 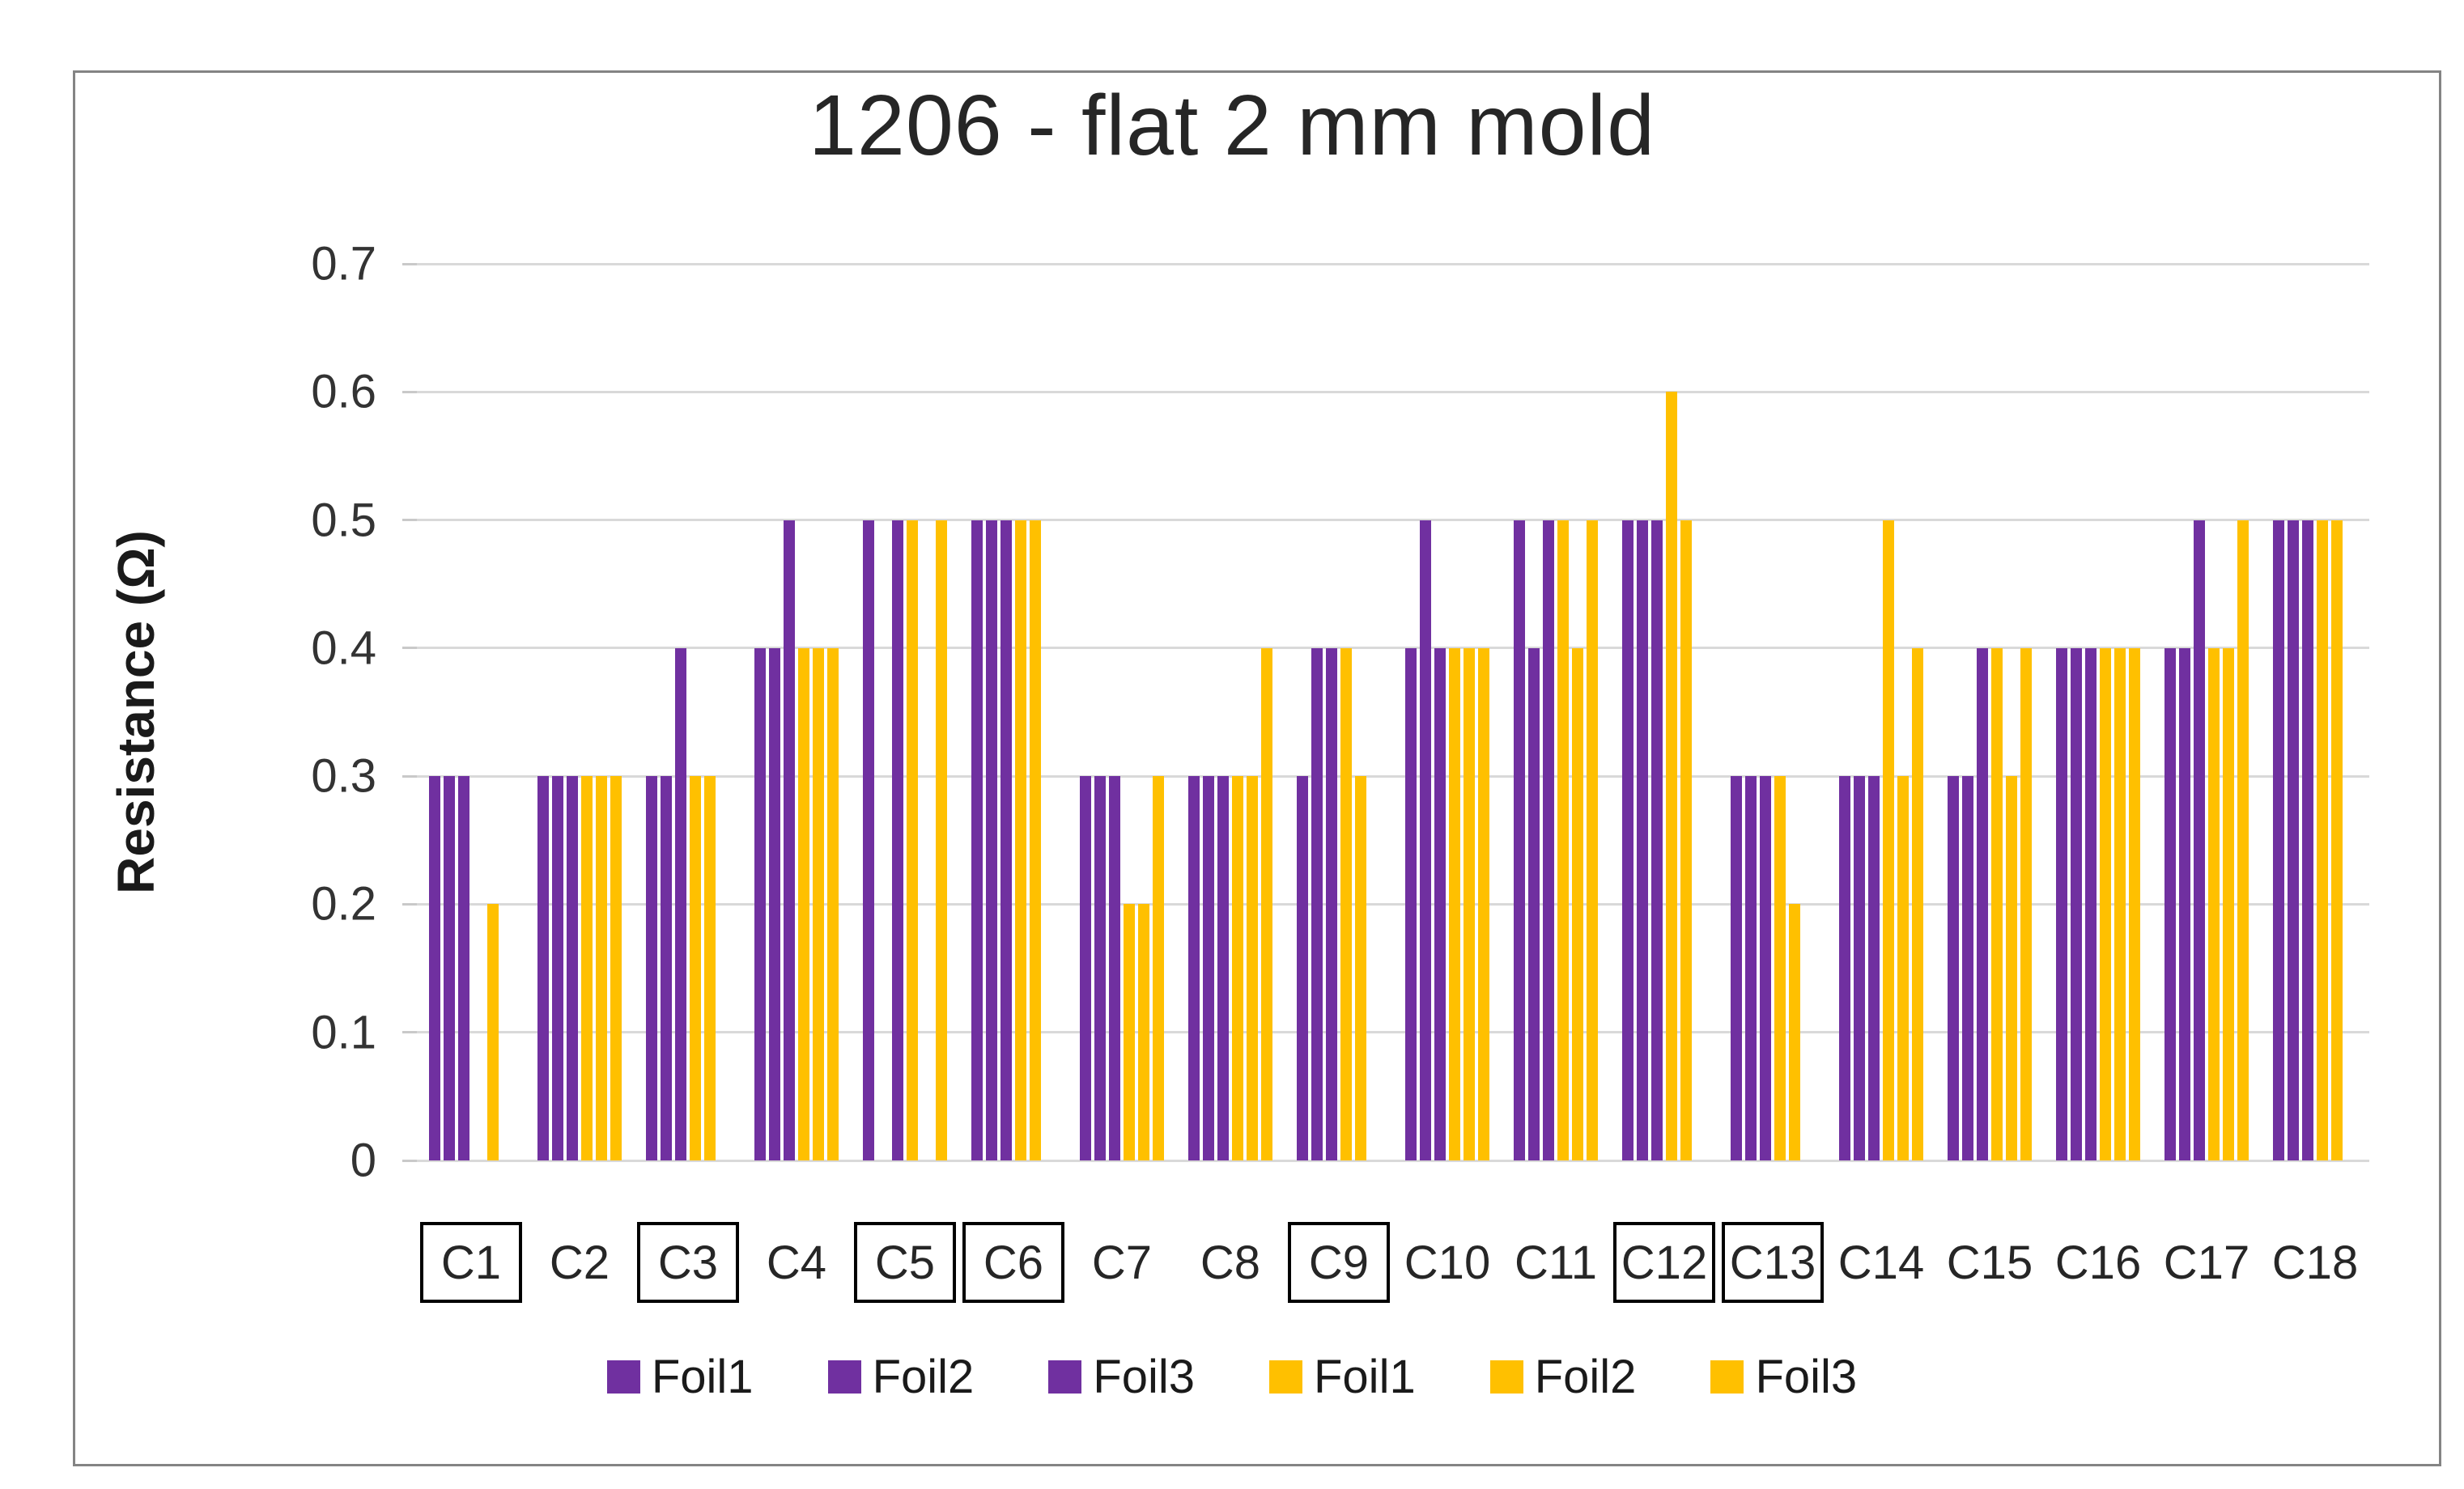 I want to click on y-tick-label: 0.6, so click(x=344, y=391).